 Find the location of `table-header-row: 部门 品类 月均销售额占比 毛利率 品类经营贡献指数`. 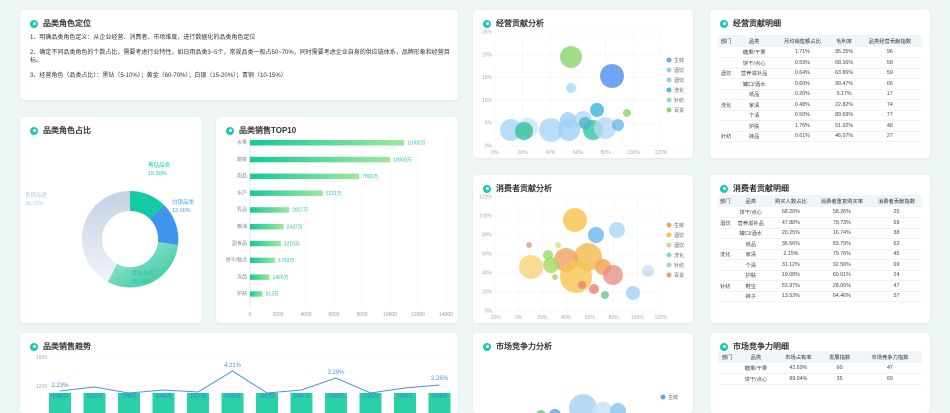

table-header-row: 部门 品类 月均销售额占比 毛利率 品类经营贡献指数 is located at coordinates (820, 41).